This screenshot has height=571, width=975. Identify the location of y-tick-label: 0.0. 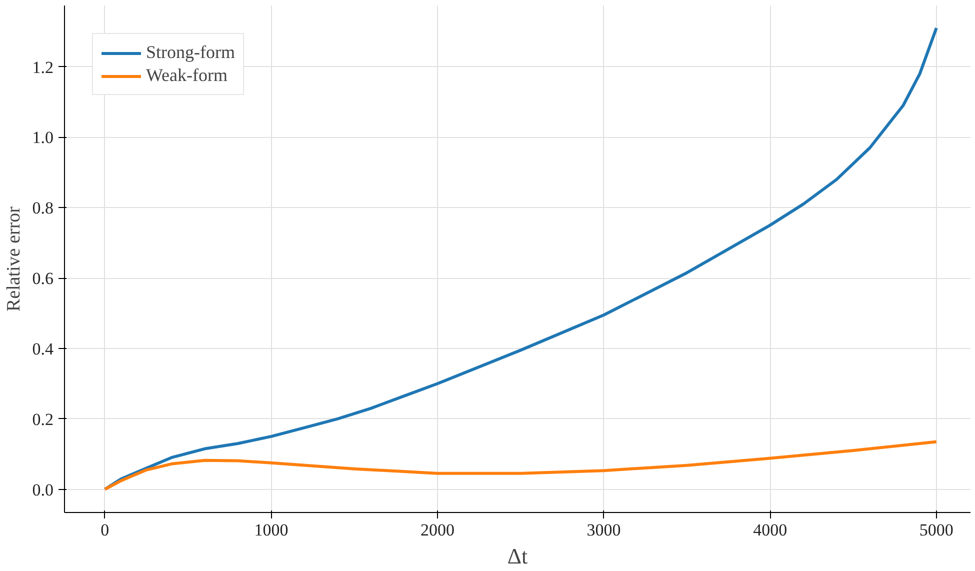
(43, 490).